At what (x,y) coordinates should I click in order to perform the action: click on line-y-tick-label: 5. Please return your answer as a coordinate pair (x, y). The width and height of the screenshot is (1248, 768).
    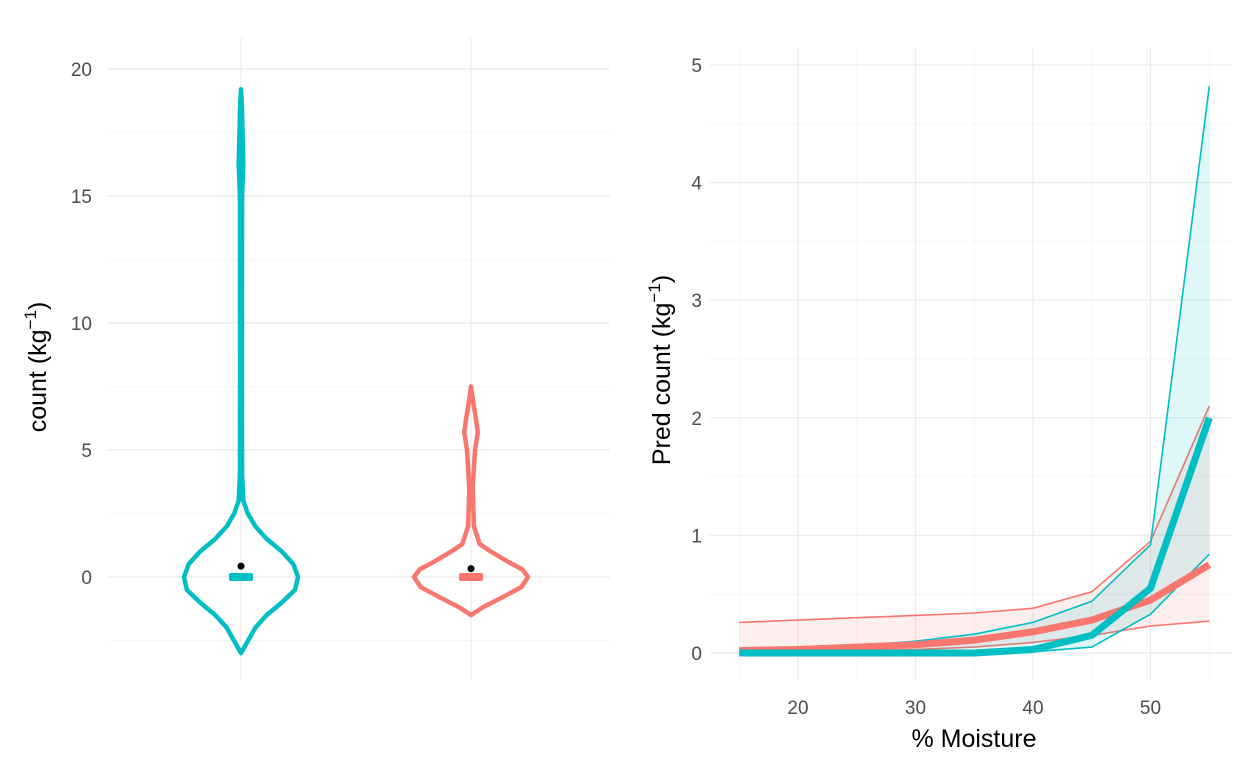
    Looking at the image, I should click on (696, 66).